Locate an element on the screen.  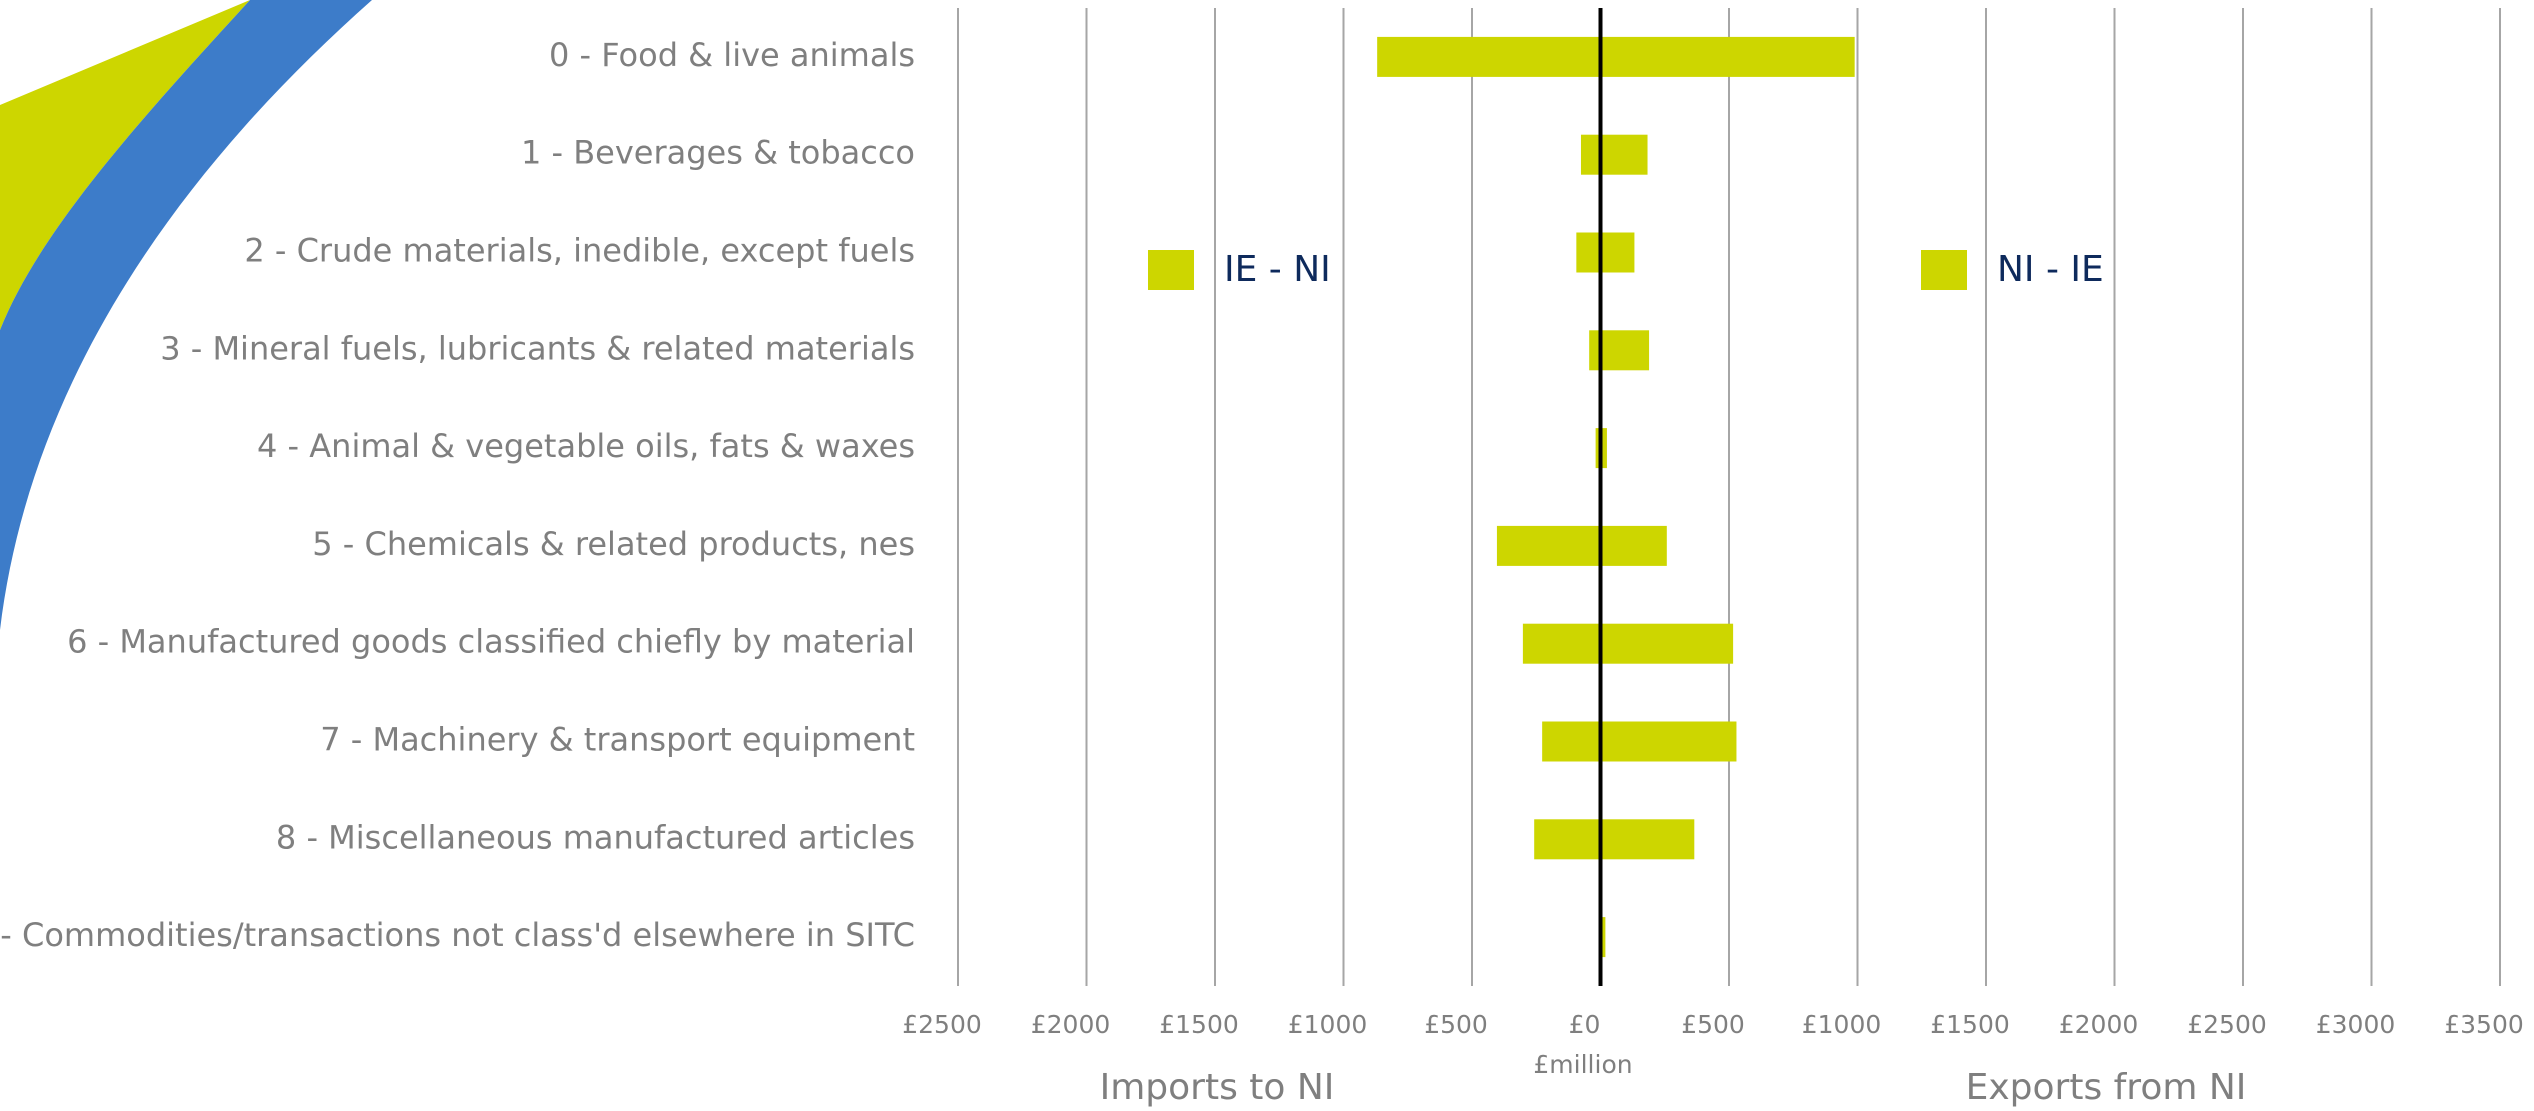
right-label: Exports from NI is located at coordinates (2106, 1087).